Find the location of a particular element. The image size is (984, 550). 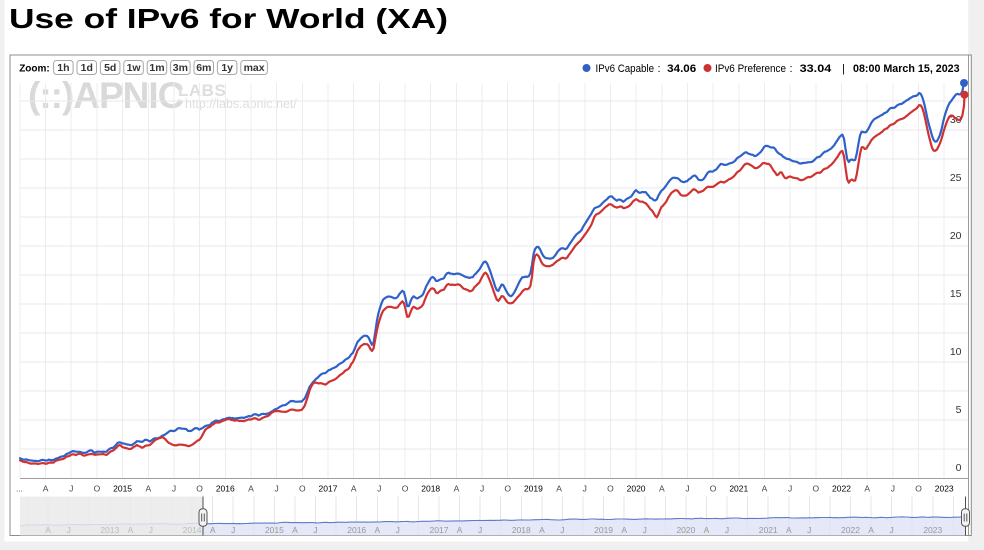

svg-text: 15 is located at coordinates (956, 294).